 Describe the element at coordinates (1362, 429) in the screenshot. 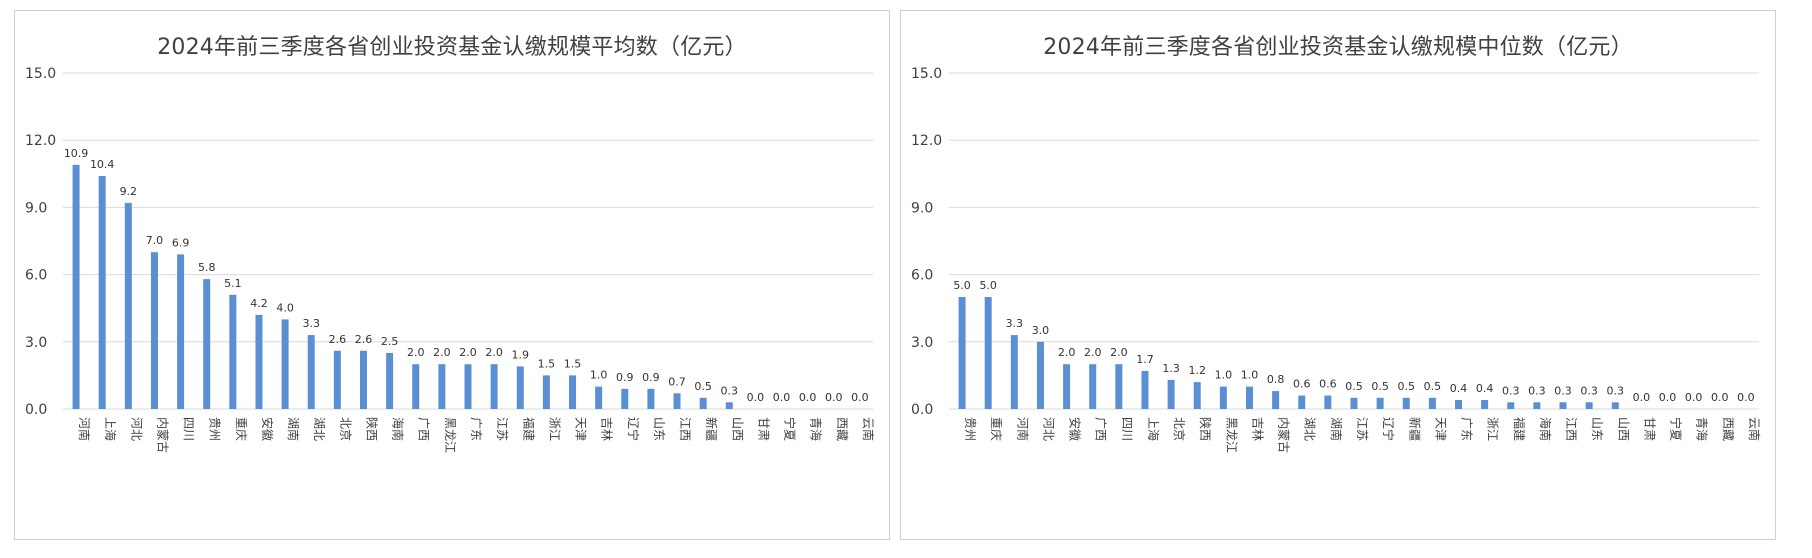

I see `x-tick-label: 江苏` at that location.